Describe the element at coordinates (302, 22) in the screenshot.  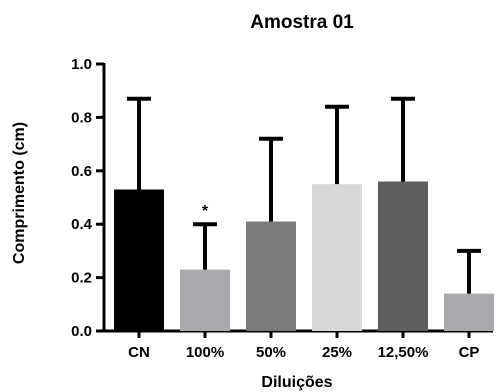
I see `chart-title: Amostra 01` at that location.